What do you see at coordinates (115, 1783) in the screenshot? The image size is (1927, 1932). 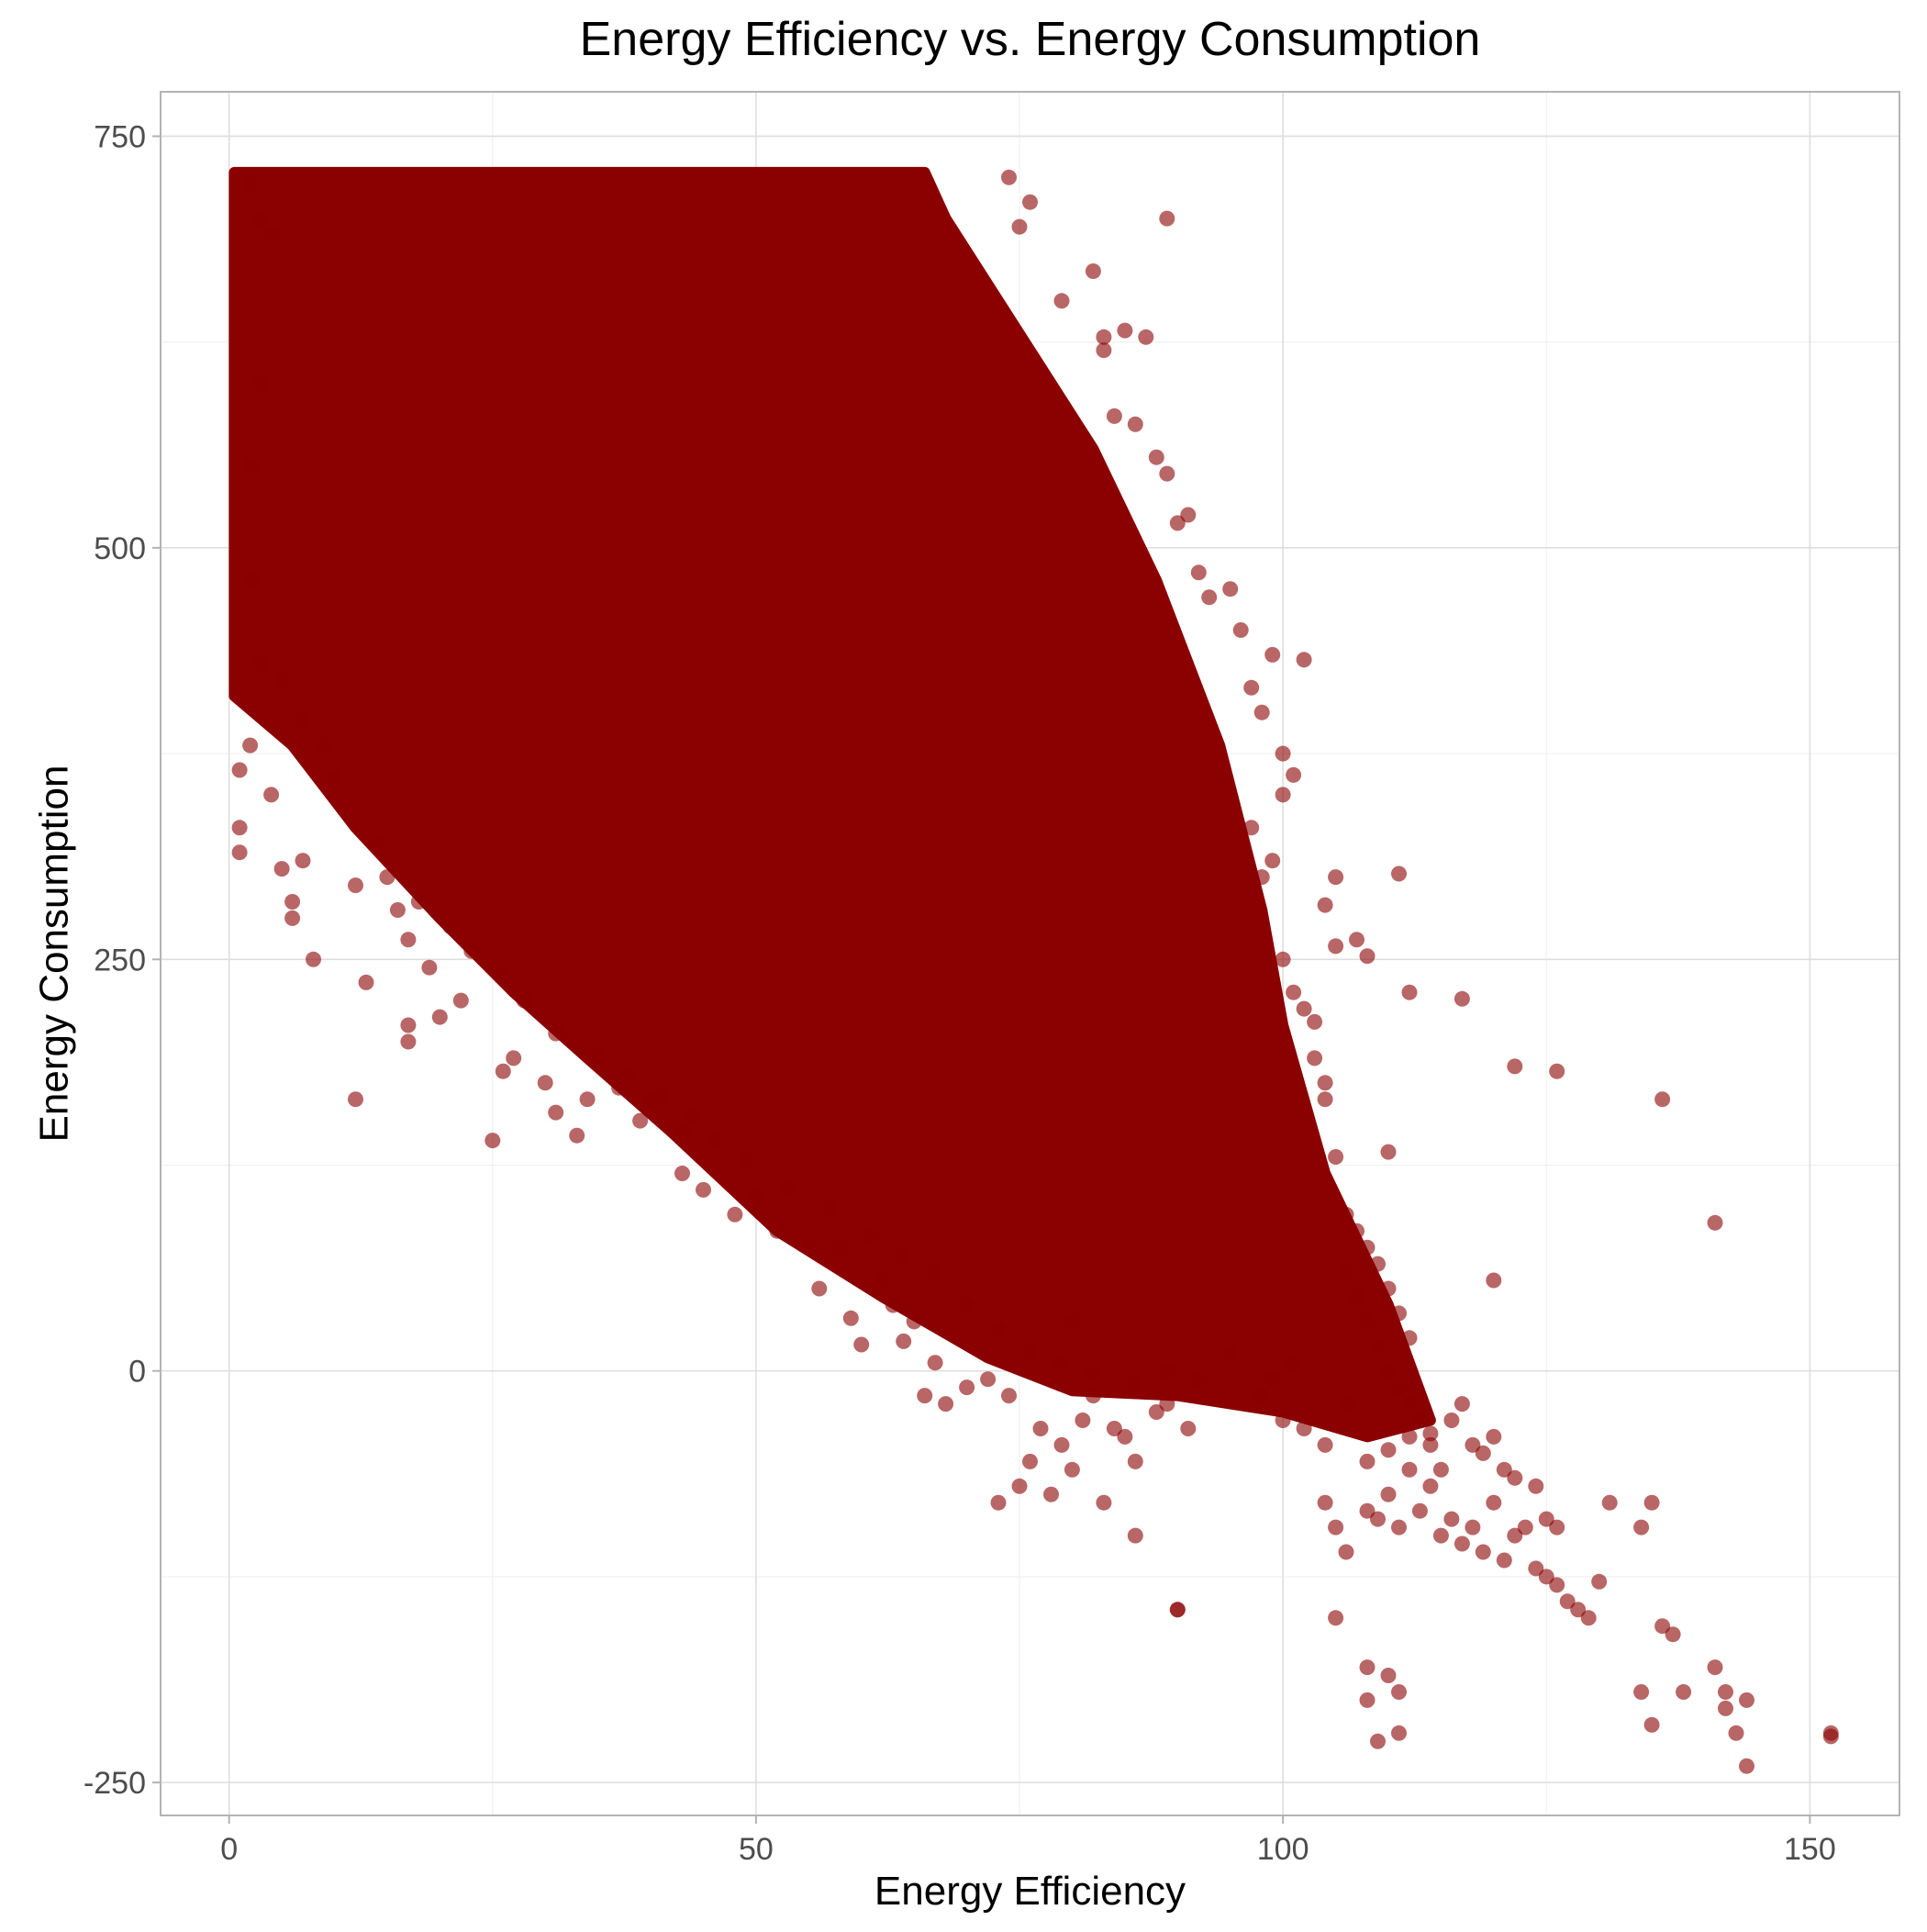 I see `y-tick-label: -250` at bounding box center [115, 1783].